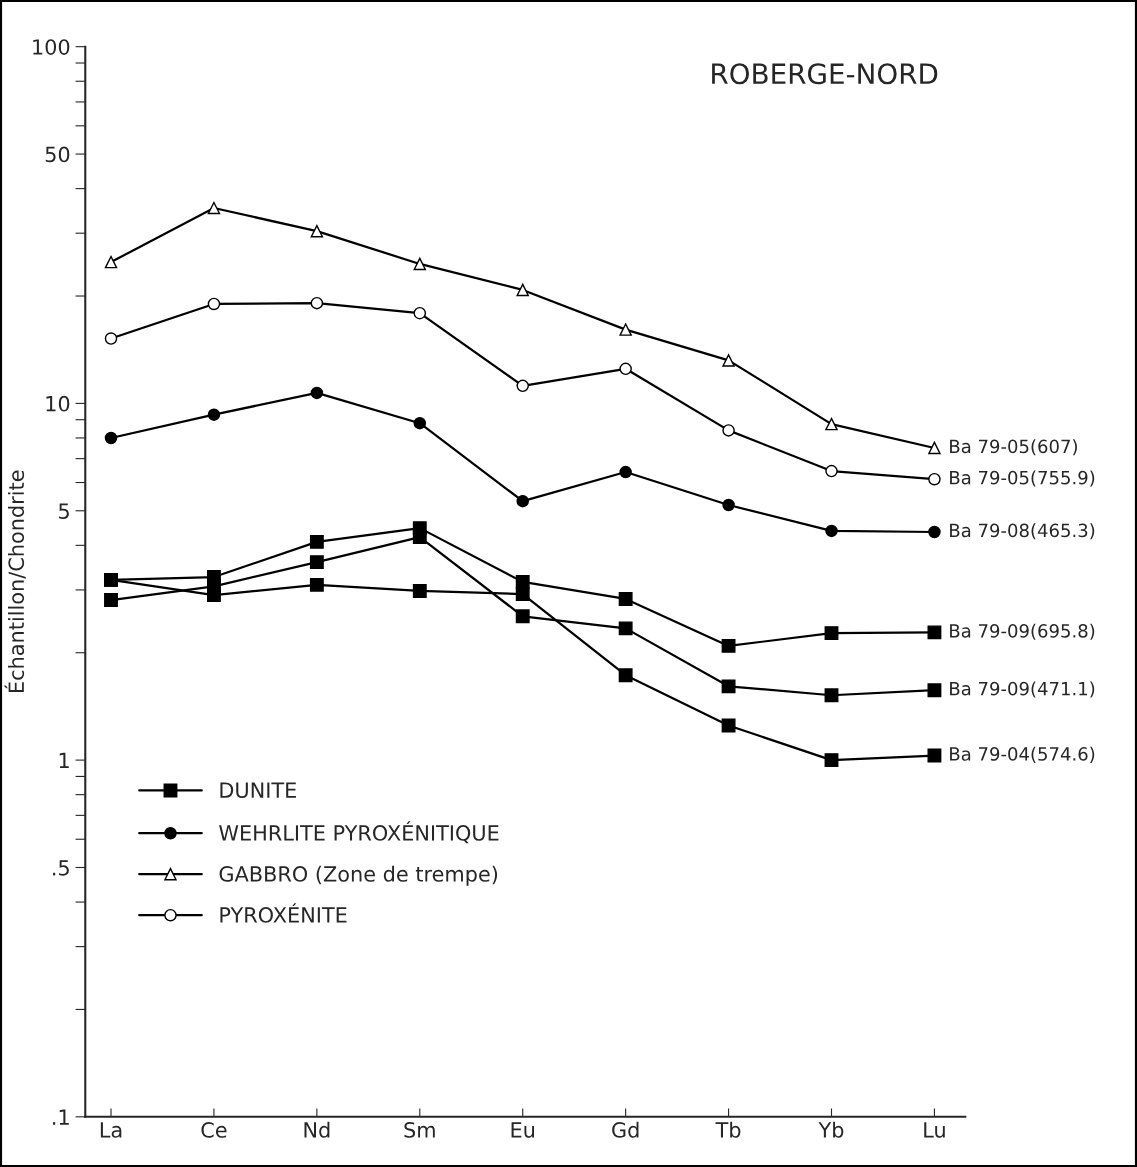  What do you see at coordinates (419, 1130) in the screenshot?
I see `x-tick-label: Sm` at bounding box center [419, 1130].